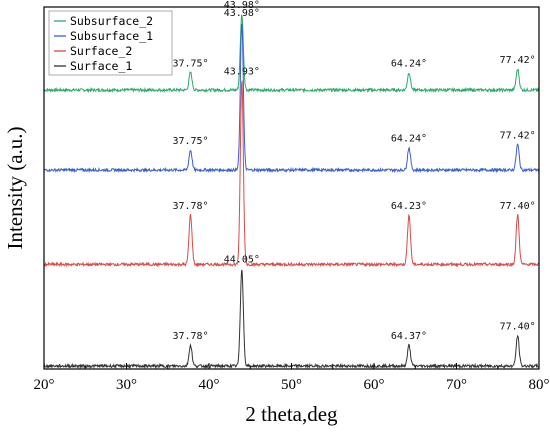 The image size is (550, 433). Describe the element at coordinates (111, 21) in the screenshot. I see `legend-label: Subsurface_2` at that location.